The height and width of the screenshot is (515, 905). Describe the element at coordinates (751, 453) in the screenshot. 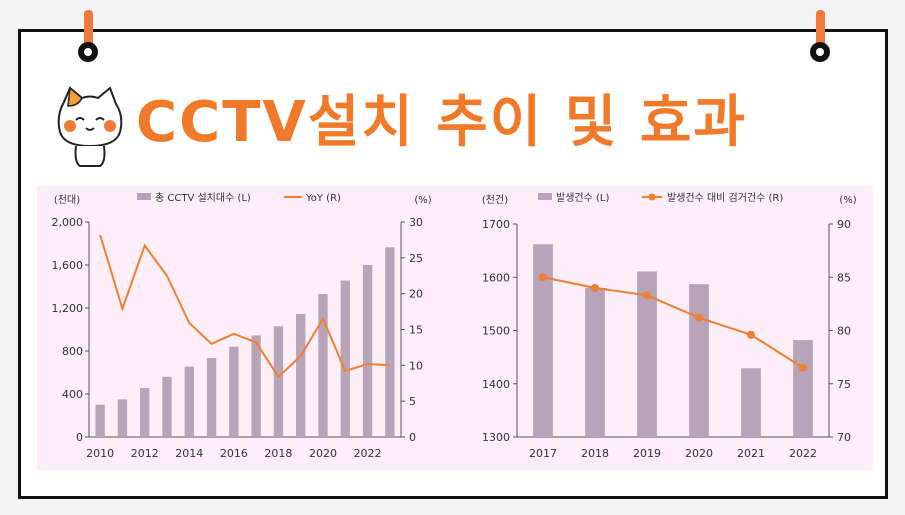

I see `x-tick-label: 2021` at that location.